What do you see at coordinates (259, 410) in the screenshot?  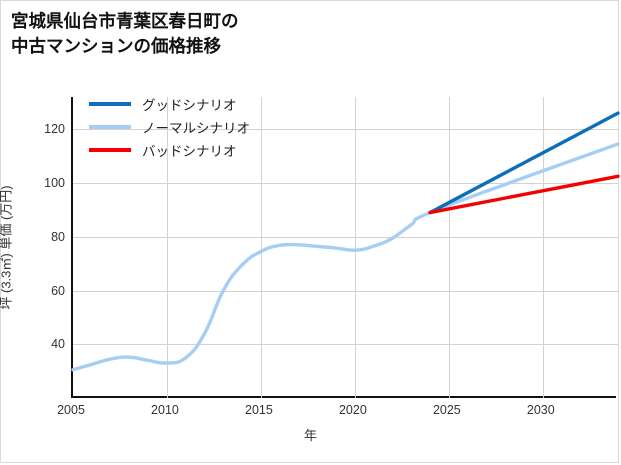 I see `x-tick-label: 2015` at bounding box center [259, 410].